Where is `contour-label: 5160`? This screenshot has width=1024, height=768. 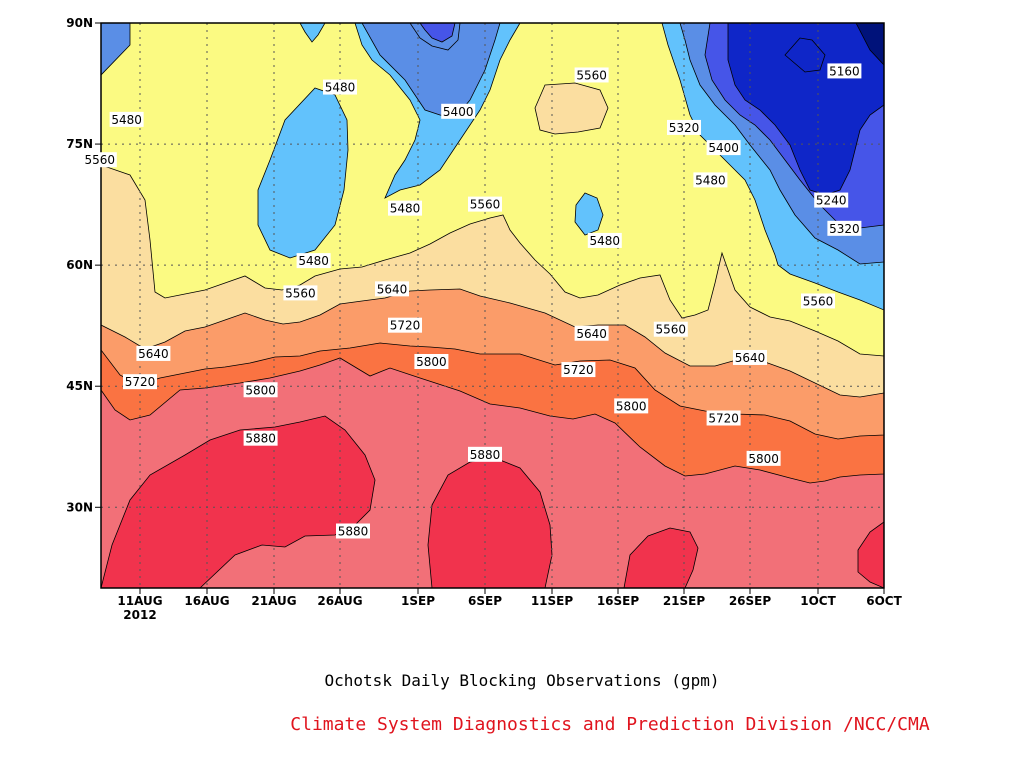
contour-label: 5160 is located at coordinates (844, 71).